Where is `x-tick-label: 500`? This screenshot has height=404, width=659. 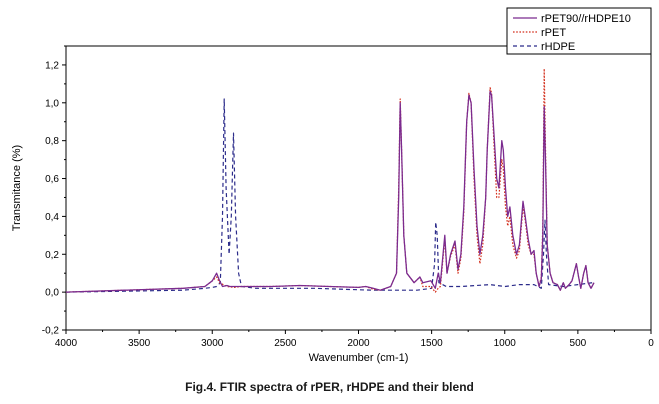
x-tick-label: 500 is located at coordinates (578, 343).